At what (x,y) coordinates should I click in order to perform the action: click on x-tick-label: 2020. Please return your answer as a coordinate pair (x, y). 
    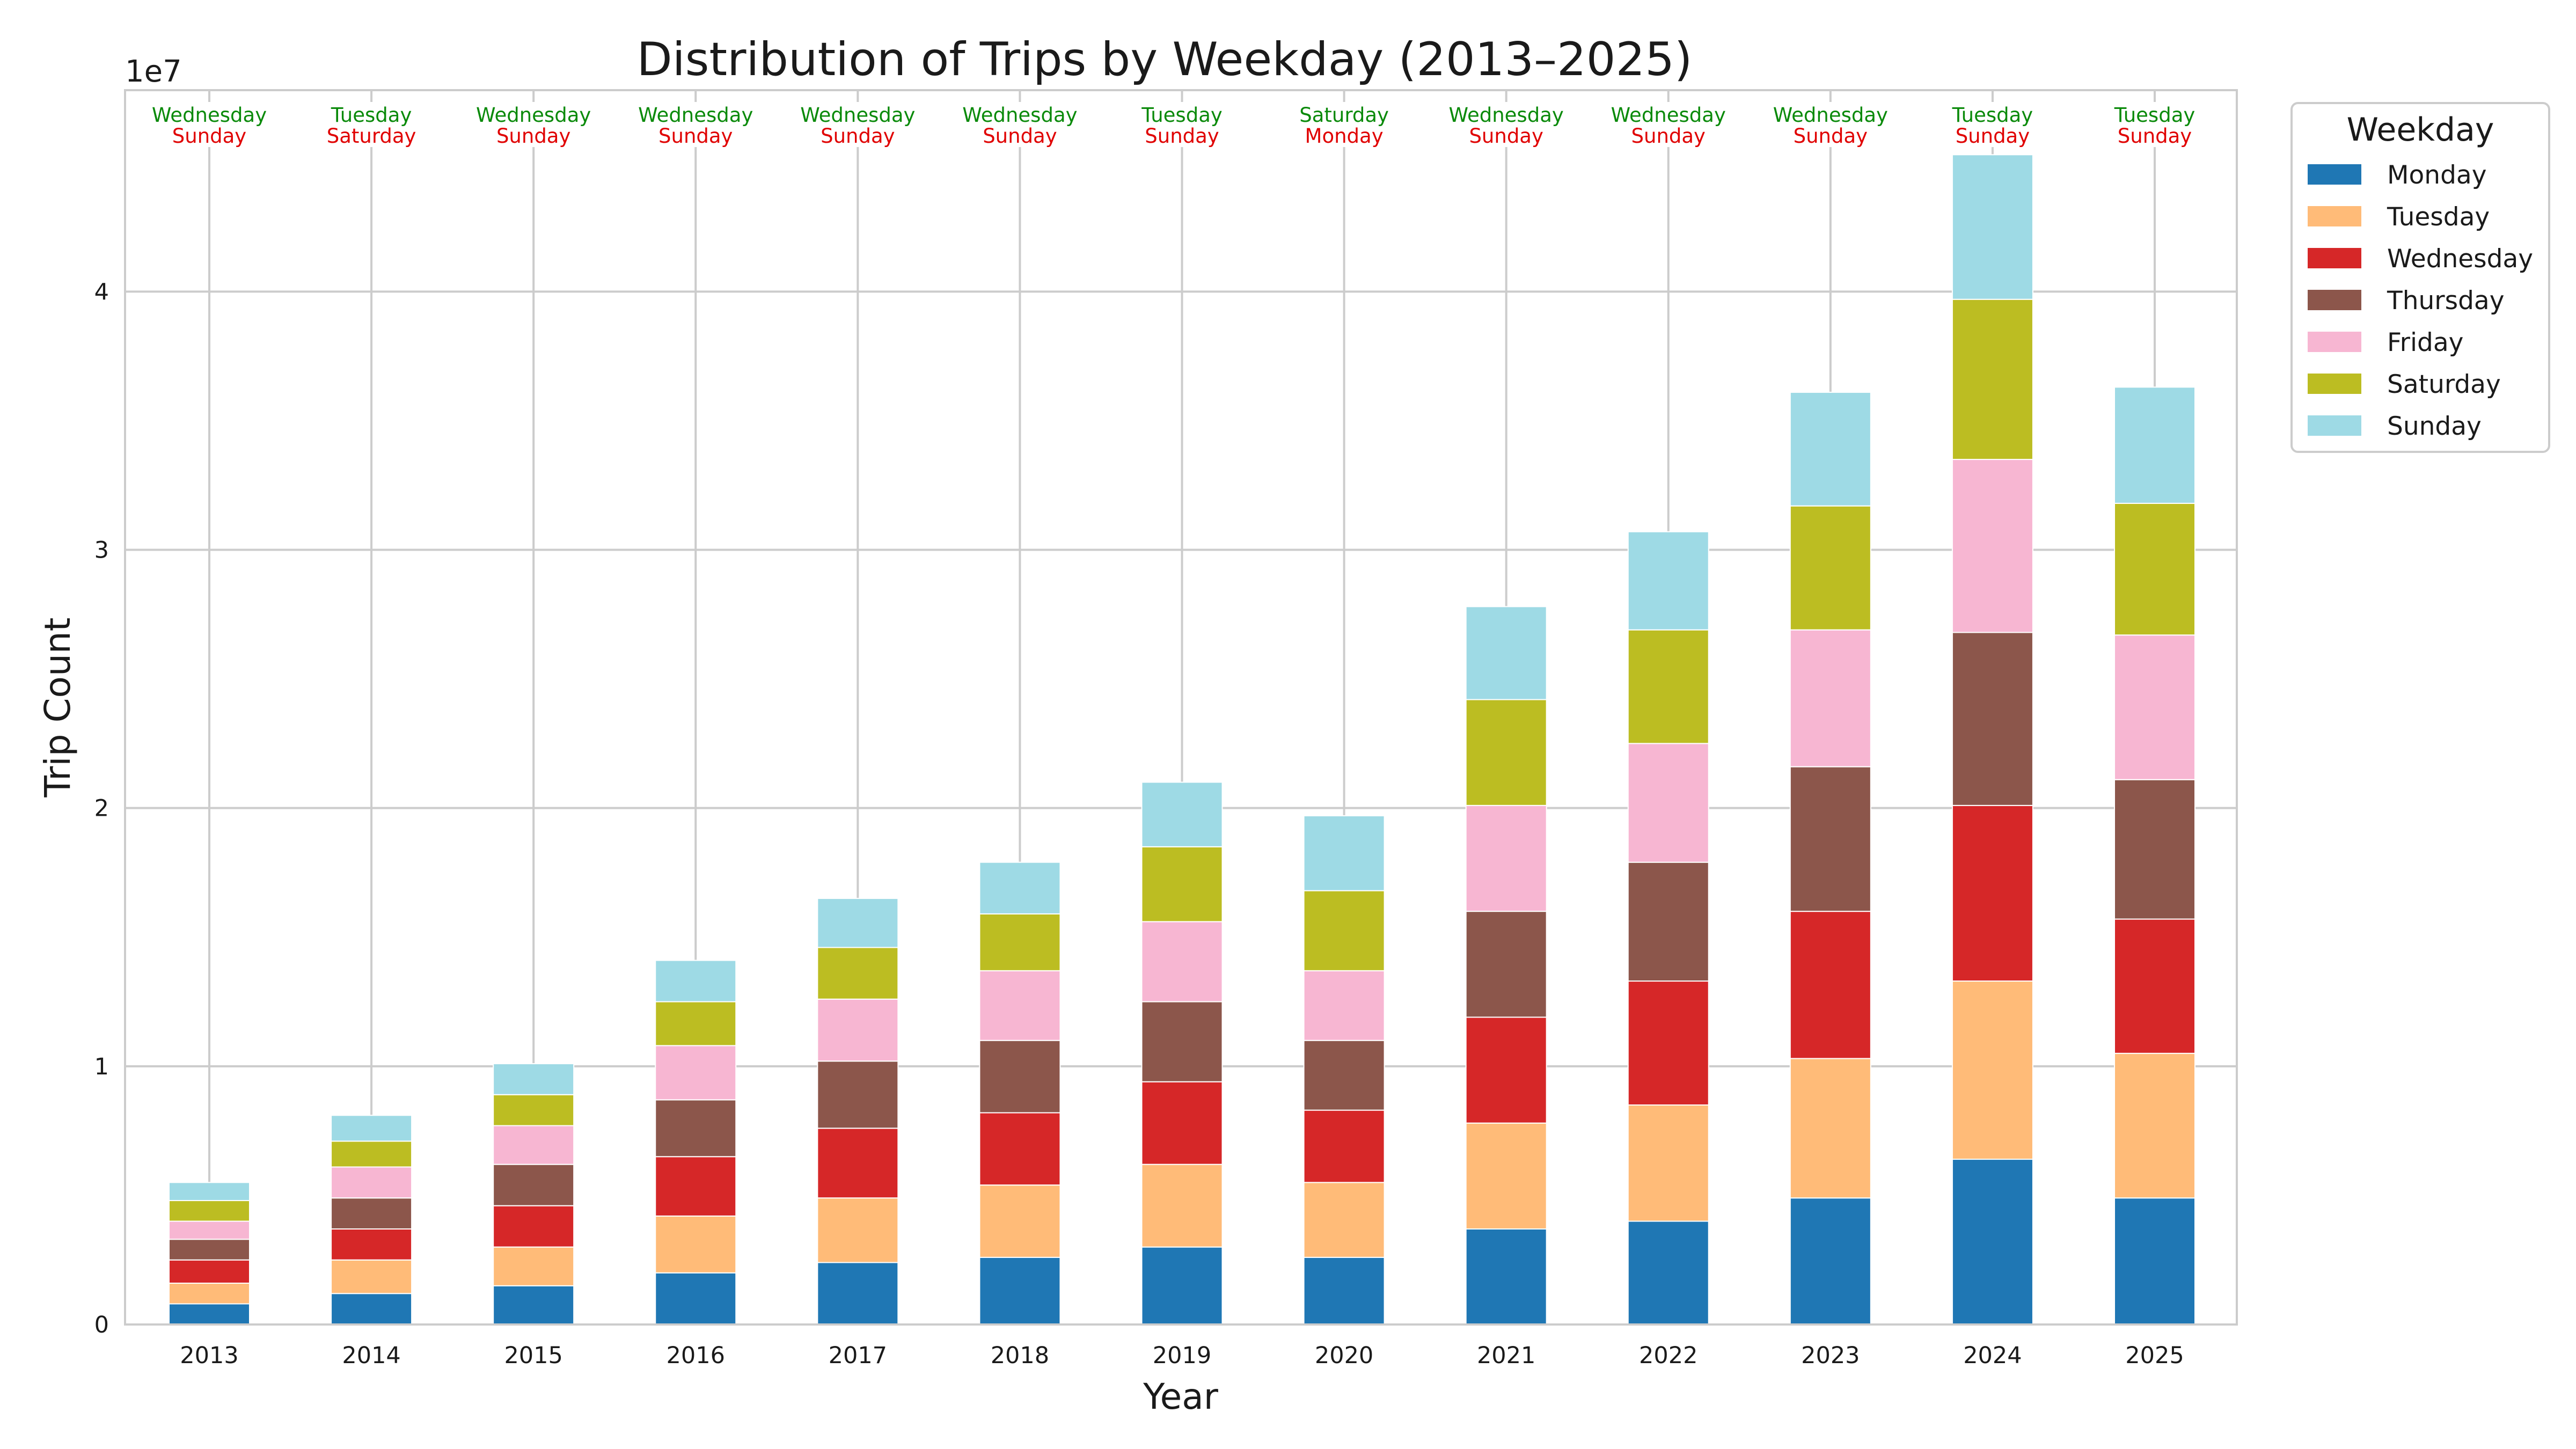
    Looking at the image, I should click on (1344, 1355).